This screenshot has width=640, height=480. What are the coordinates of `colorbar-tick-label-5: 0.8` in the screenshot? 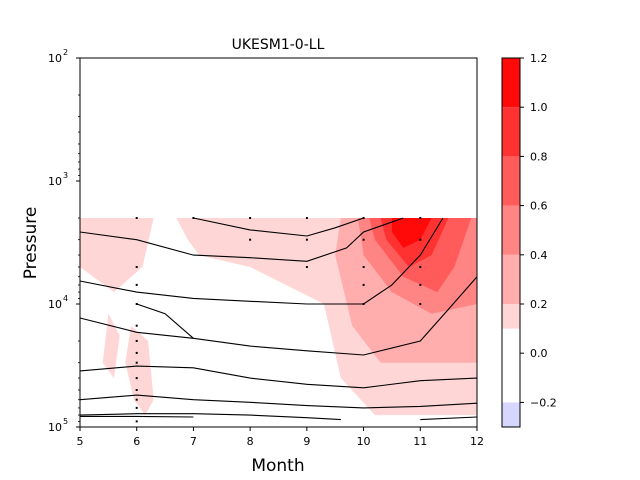 It's located at (539, 156).